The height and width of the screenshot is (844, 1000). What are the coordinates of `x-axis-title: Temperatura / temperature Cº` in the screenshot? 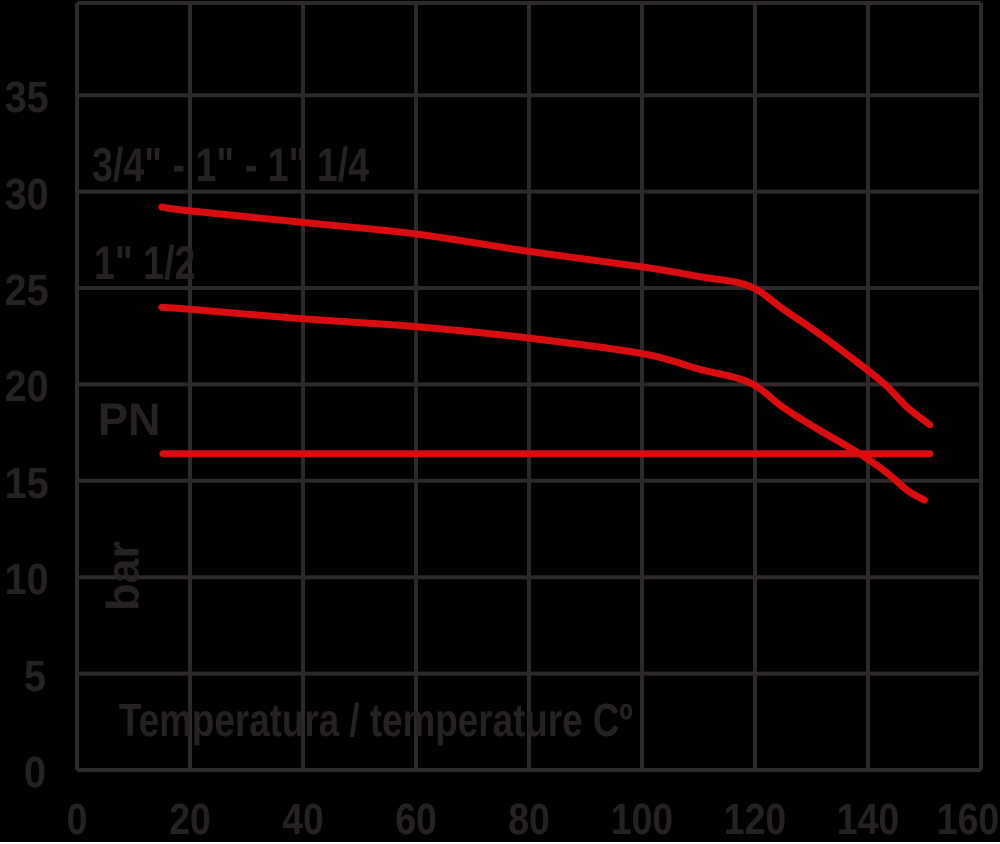 It's located at (376, 720).